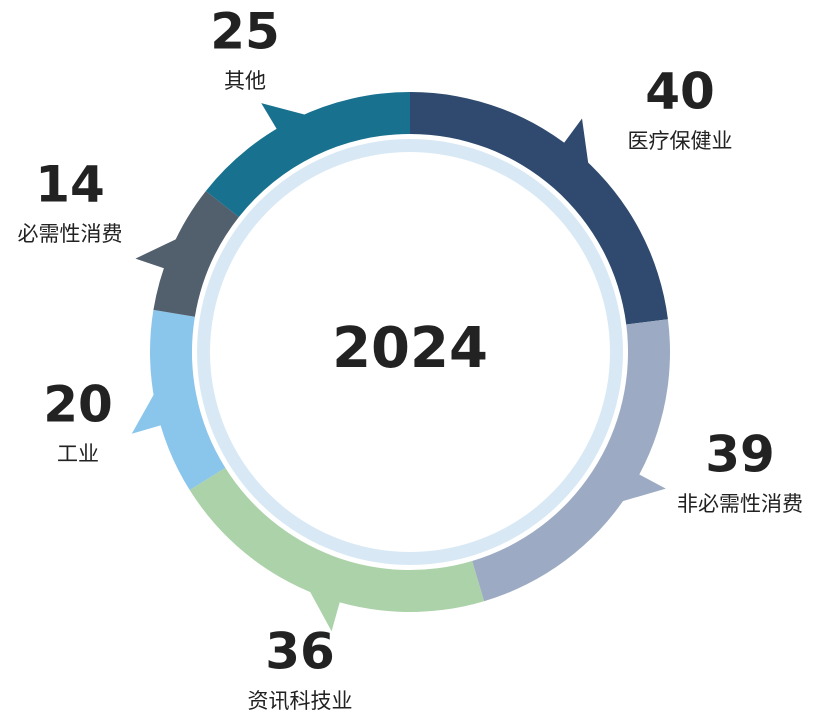  I want to click on category-label: 资讯科技业, so click(300, 701).